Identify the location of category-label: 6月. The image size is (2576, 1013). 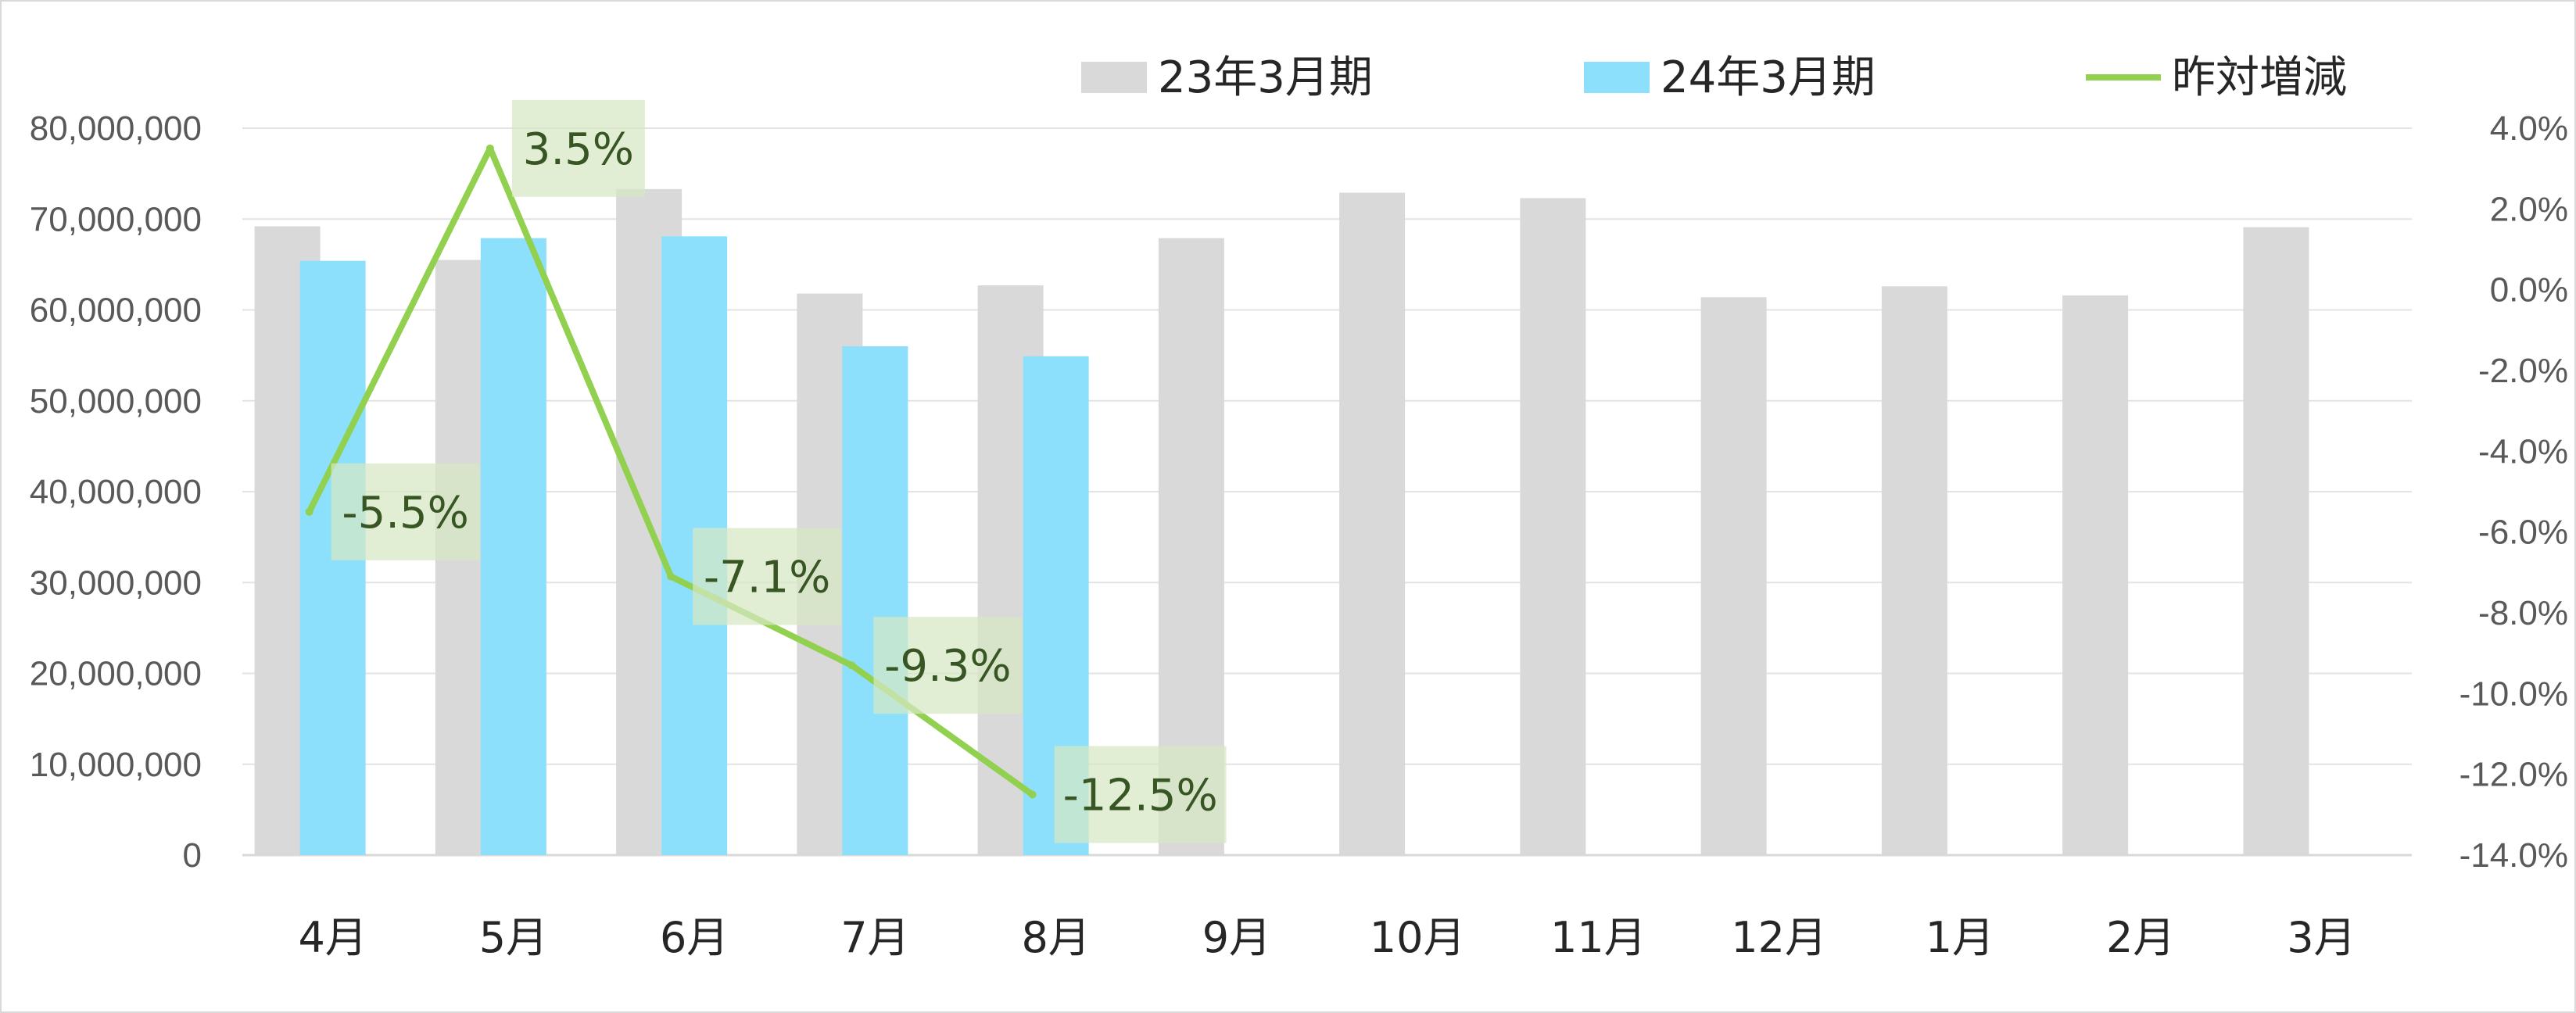
(694, 937).